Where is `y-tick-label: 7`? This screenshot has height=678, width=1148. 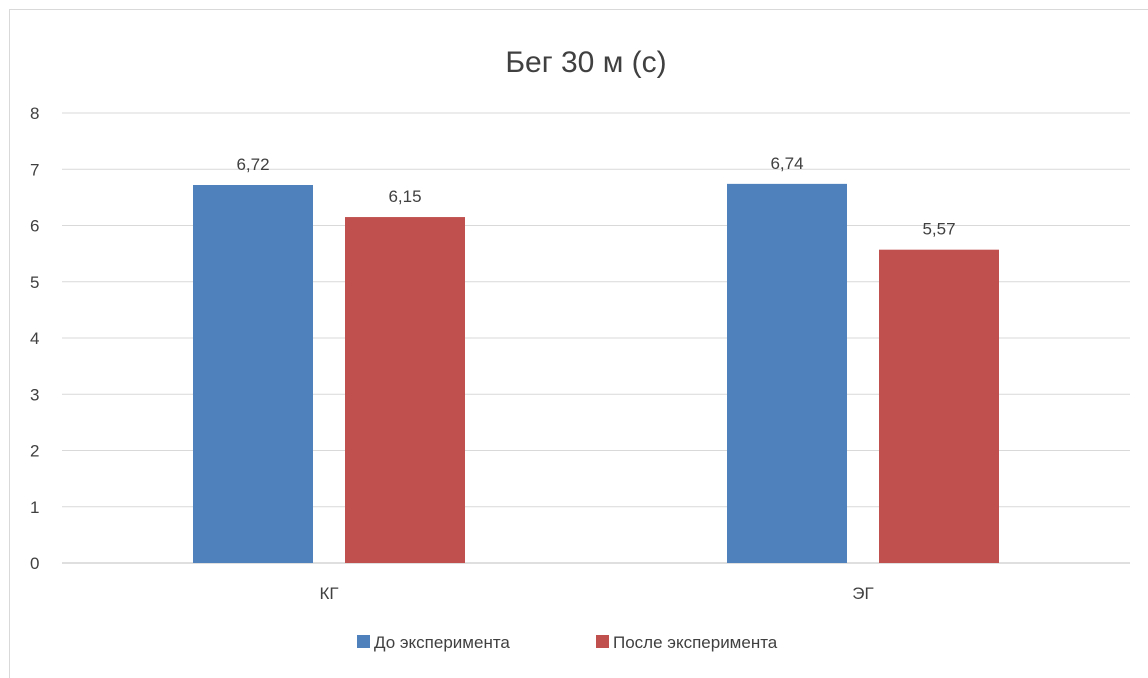 y-tick-label: 7 is located at coordinates (34, 169).